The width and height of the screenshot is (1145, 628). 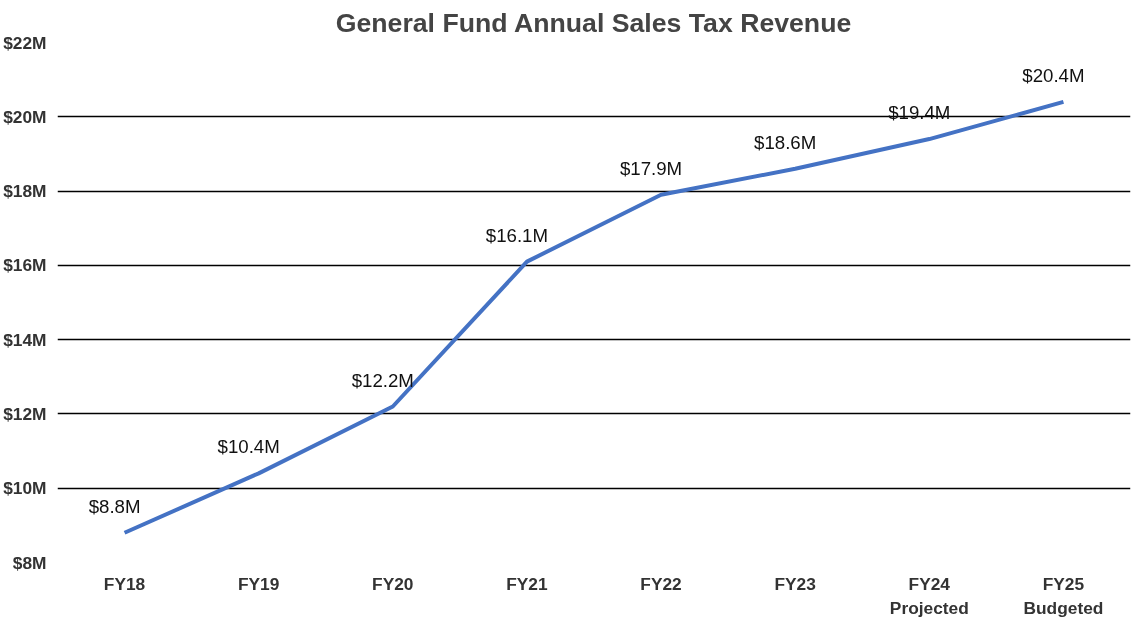 What do you see at coordinates (1053, 75) in the screenshot?
I see `data-label: $20.4M` at bounding box center [1053, 75].